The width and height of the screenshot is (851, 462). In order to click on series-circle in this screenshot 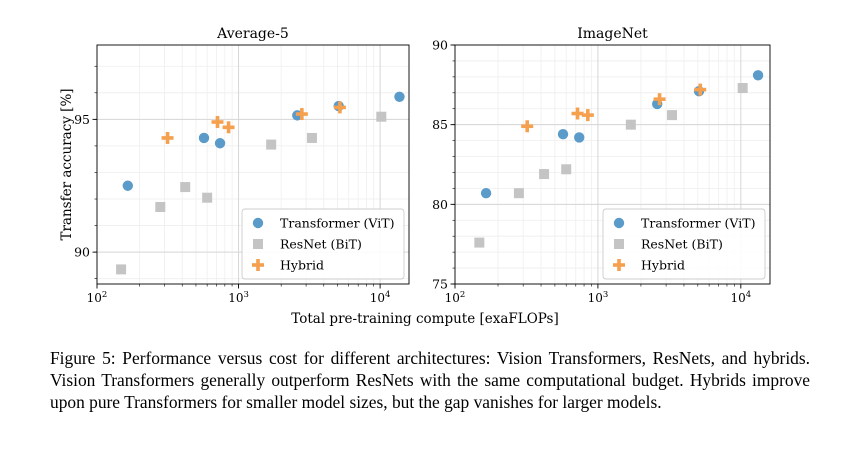, I will do `click(622, 134)`.